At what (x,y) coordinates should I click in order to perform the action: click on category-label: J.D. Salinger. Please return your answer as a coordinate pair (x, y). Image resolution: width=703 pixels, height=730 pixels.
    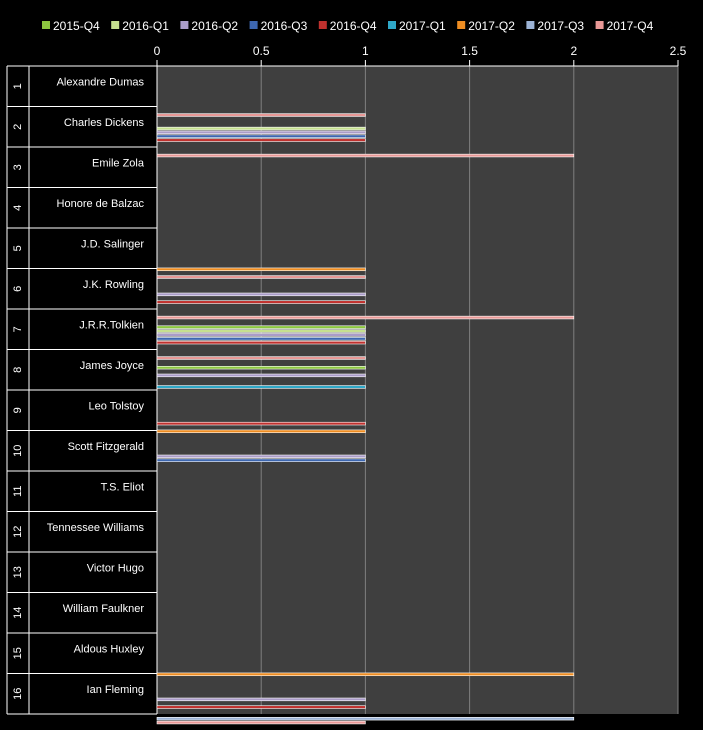
    Looking at the image, I should click on (112, 244).